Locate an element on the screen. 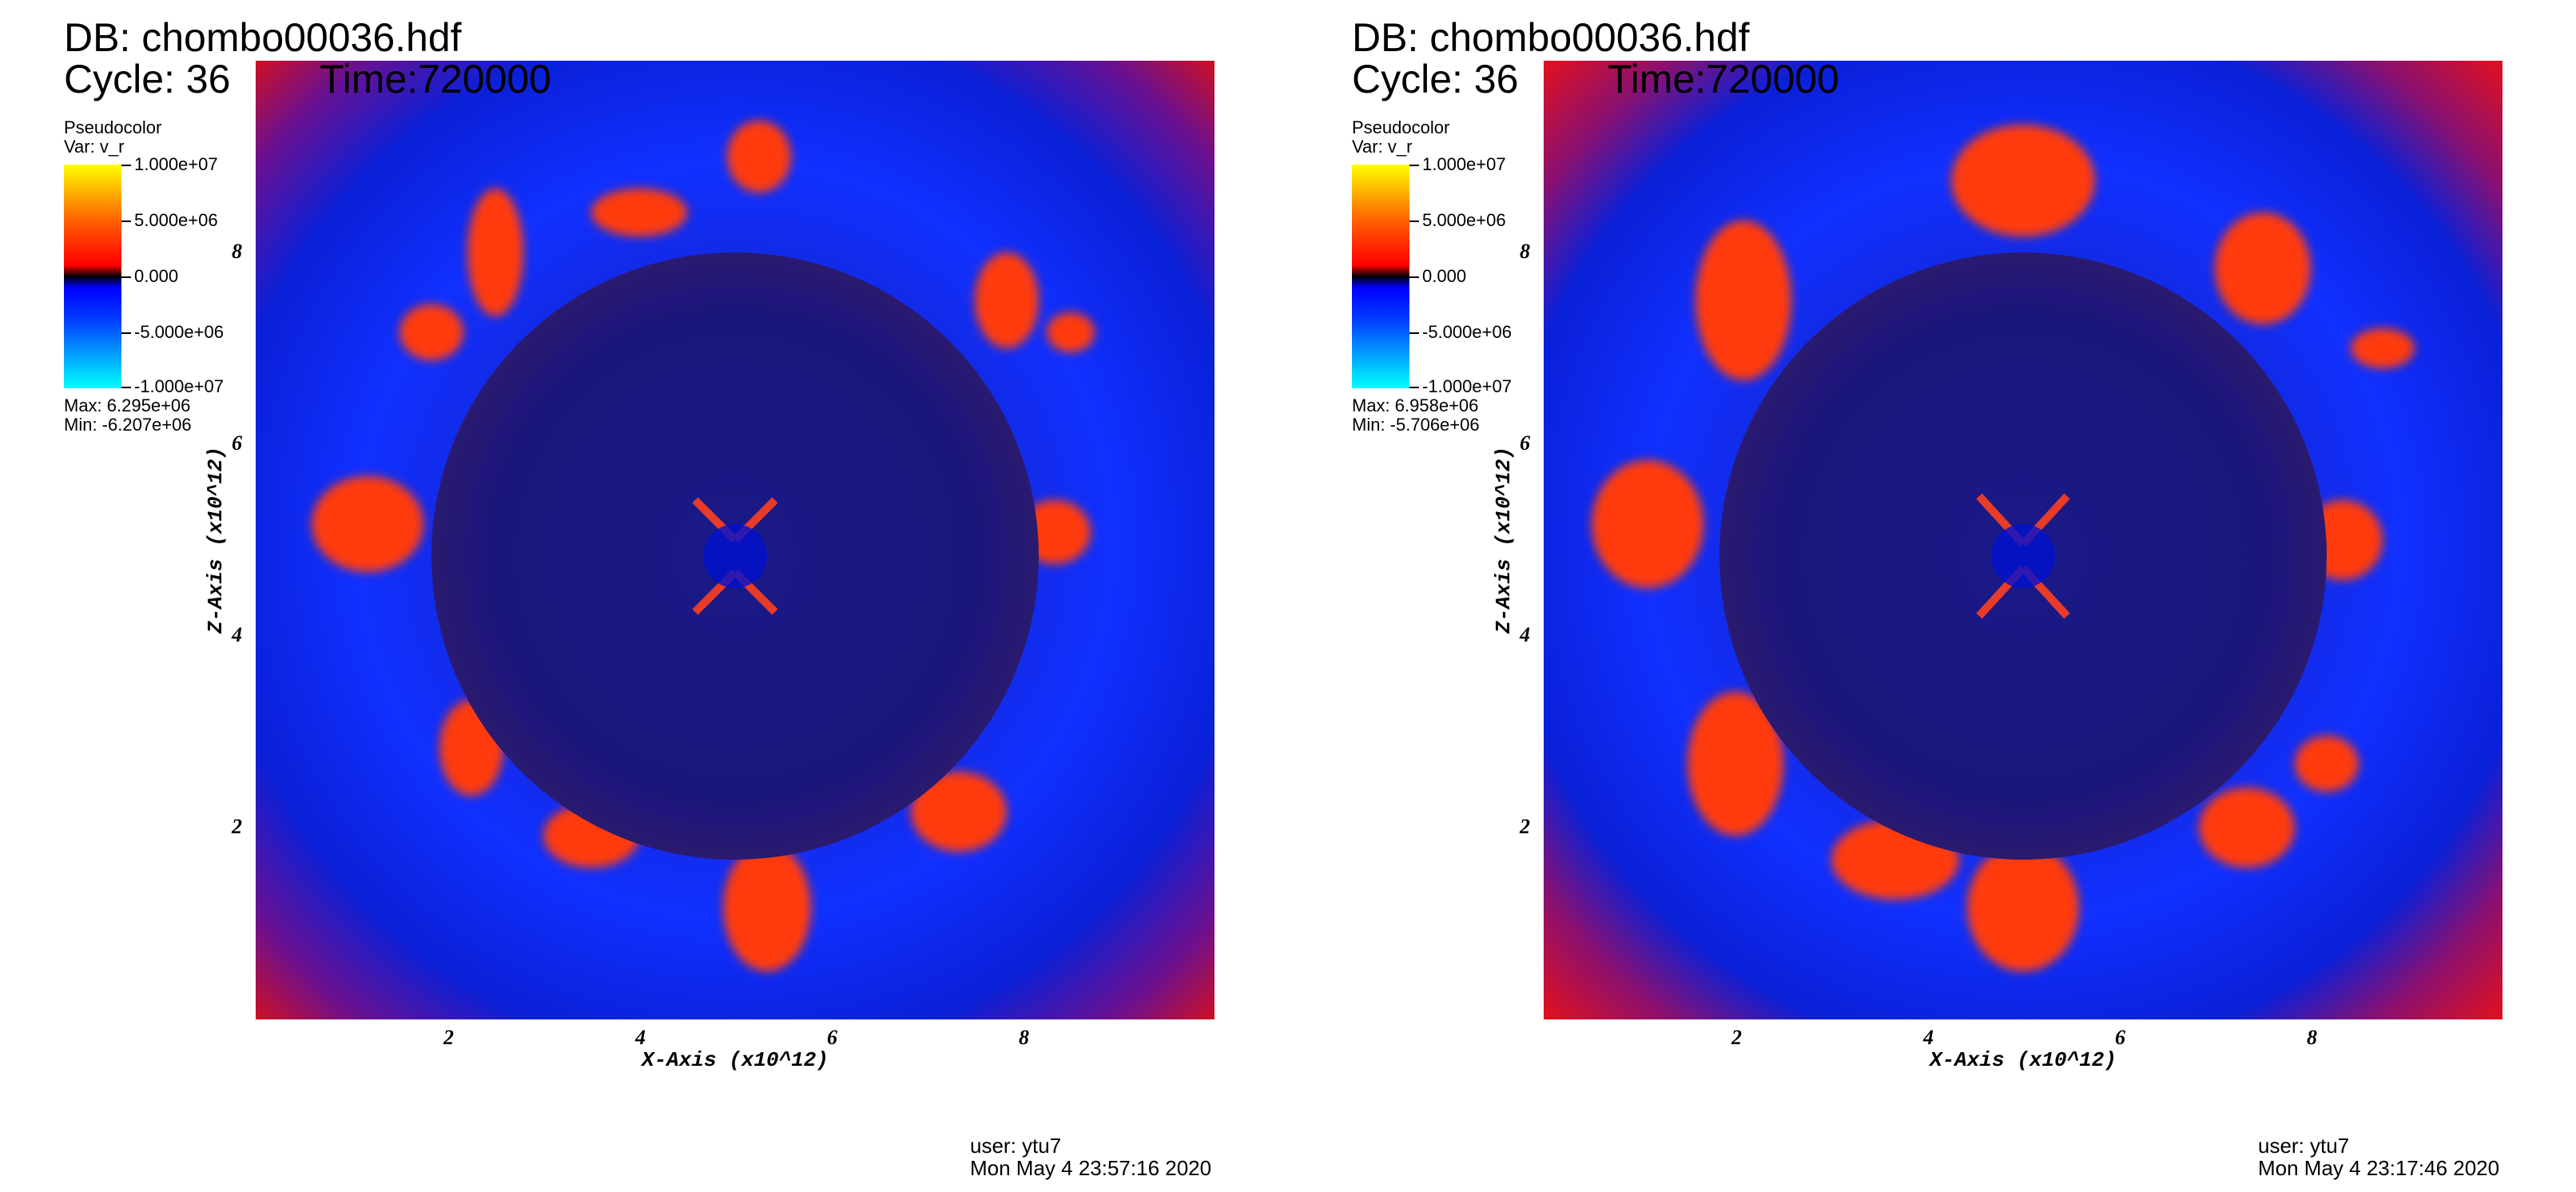 Image resolution: width=2576 pixels, height=1192 pixels. date-label: Mon May 4 23:57:16 2020 is located at coordinates (1091, 1168).